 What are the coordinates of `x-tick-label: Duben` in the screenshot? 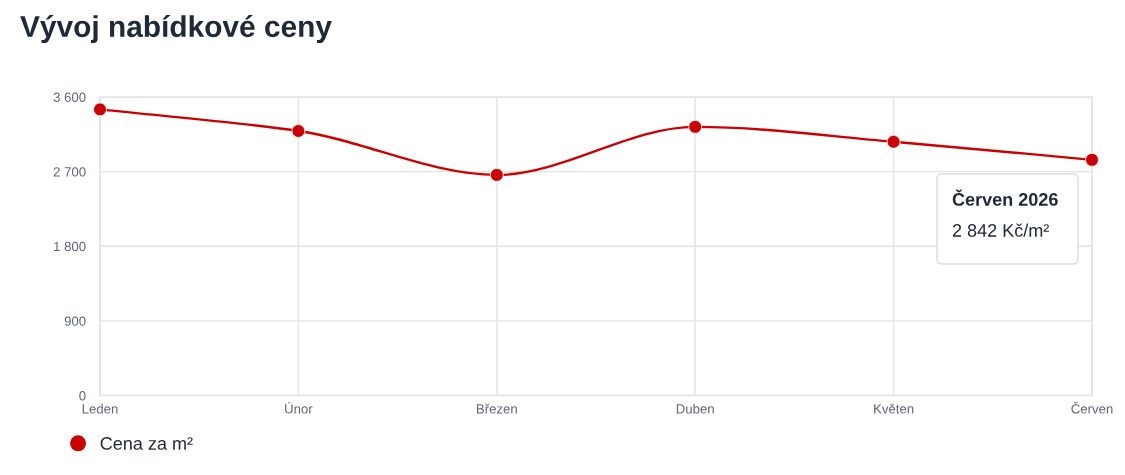 It's located at (695, 408).